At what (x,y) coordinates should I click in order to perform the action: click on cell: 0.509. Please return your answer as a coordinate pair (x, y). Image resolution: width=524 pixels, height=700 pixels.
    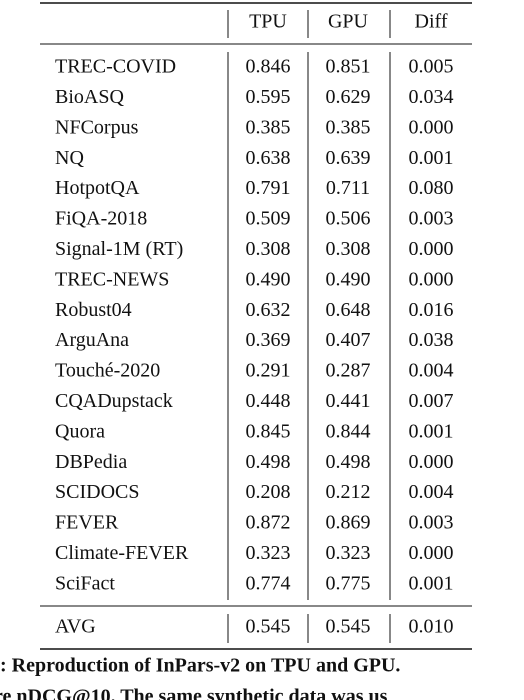
    Looking at the image, I should click on (268, 219).